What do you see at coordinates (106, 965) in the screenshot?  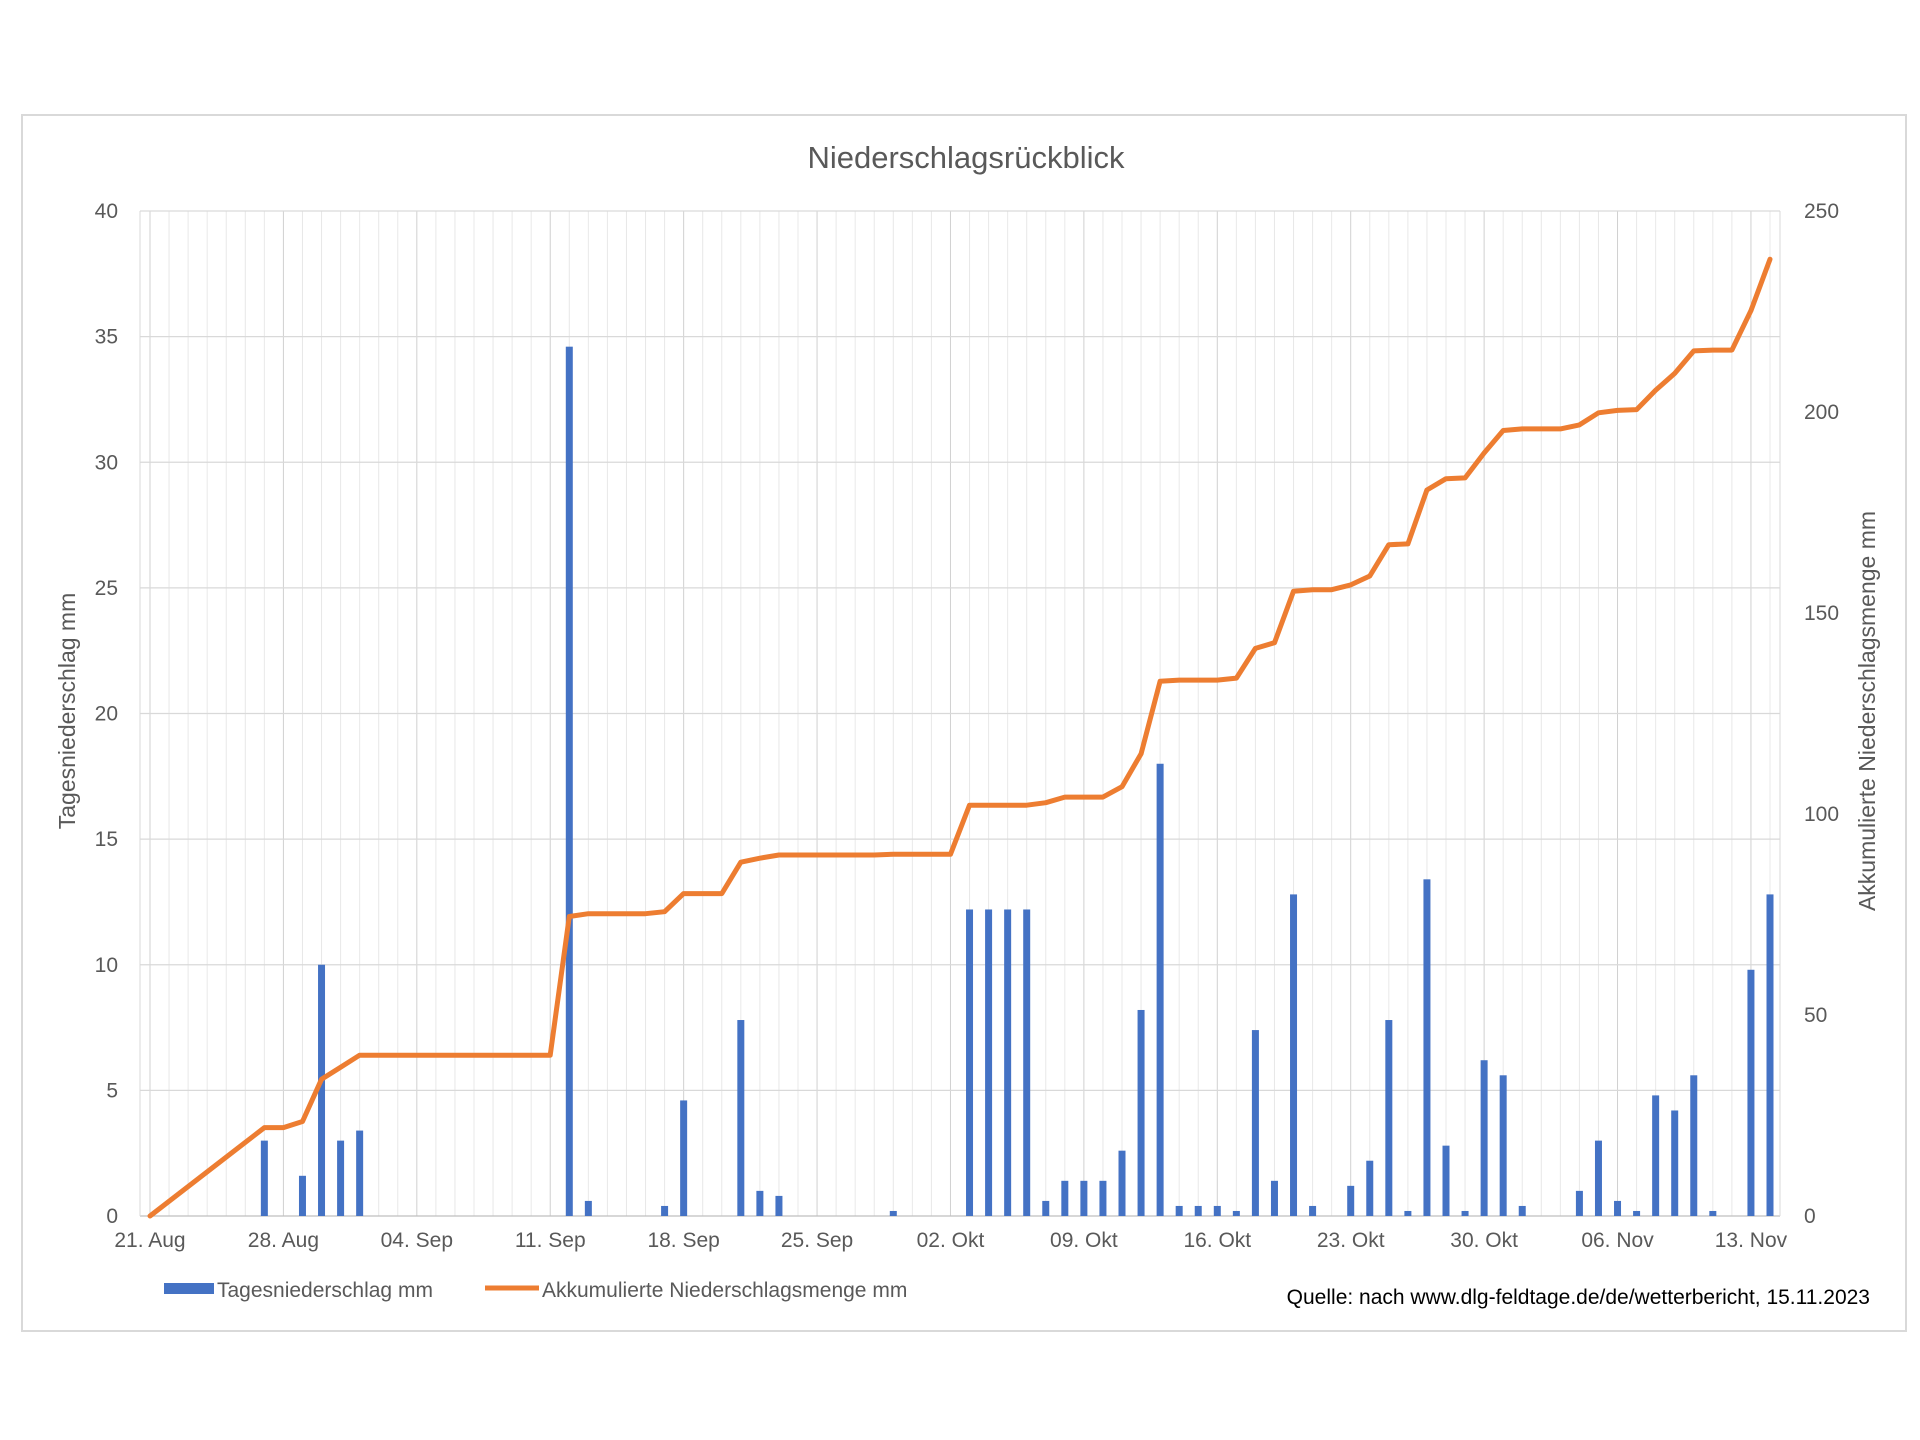 I see `y-tick-label: 10` at bounding box center [106, 965].